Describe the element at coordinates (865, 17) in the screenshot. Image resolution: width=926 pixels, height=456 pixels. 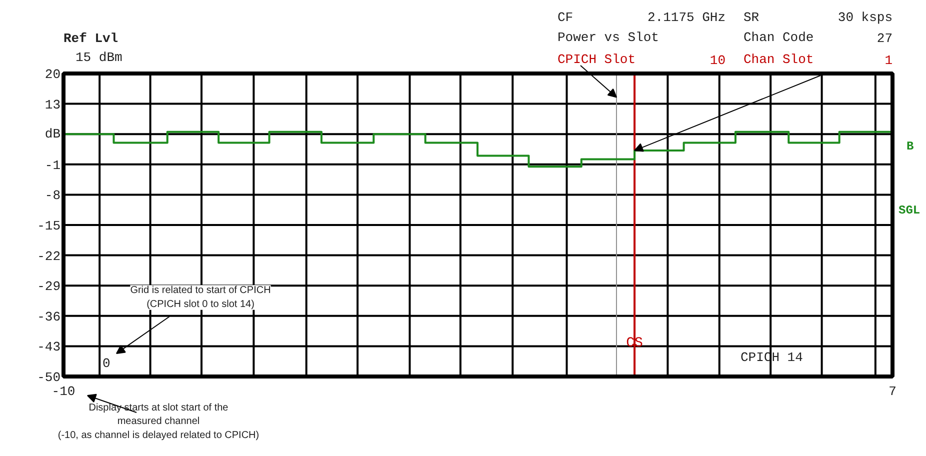
I see `text: 30 ksps` at that location.